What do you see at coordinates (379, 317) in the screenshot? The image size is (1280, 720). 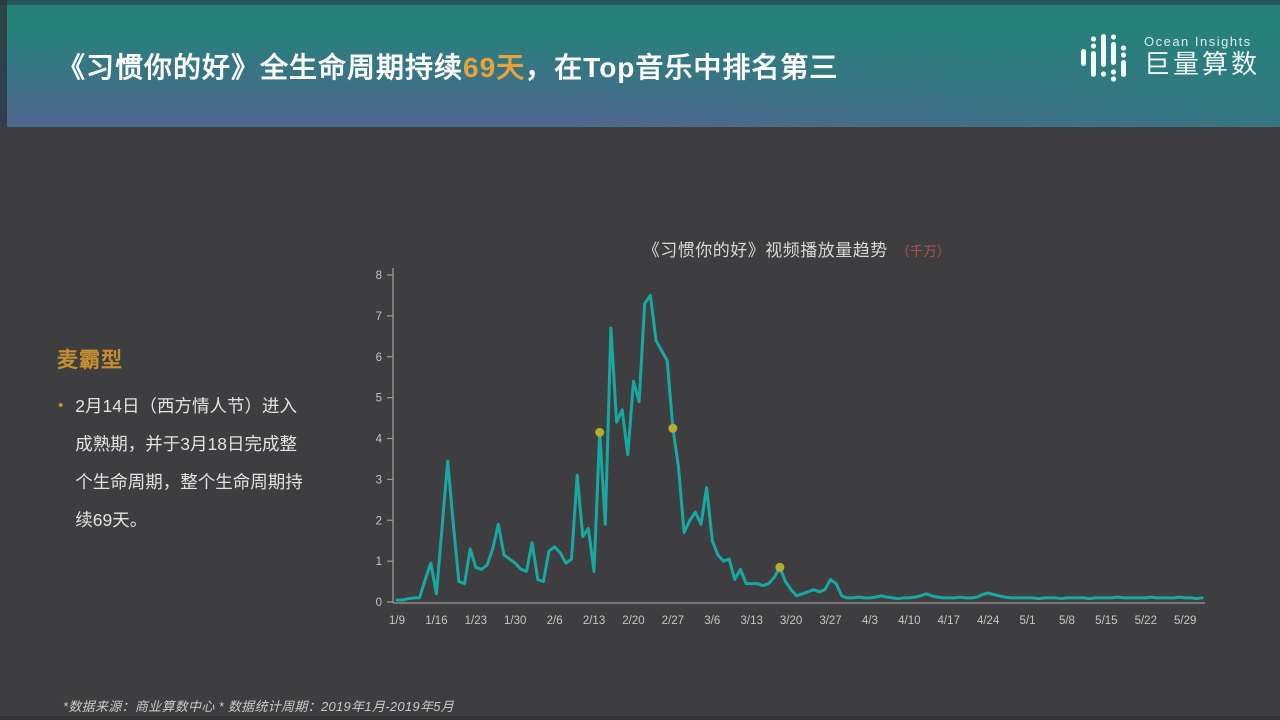 I see `y-tick-label: 7` at bounding box center [379, 317].